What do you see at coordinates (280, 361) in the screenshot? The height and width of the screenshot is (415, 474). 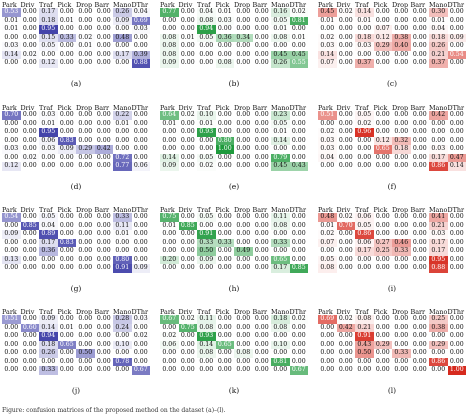 I see `matrix-cell: 0.81` at bounding box center [280, 361].